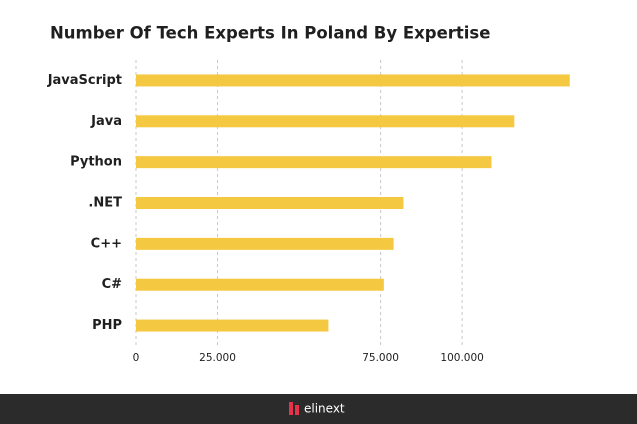 This screenshot has height=424, width=637. What do you see at coordinates (105, 203) in the screenshot?
I see `y-tick-label: .NET` at bounding box center [105, 203].